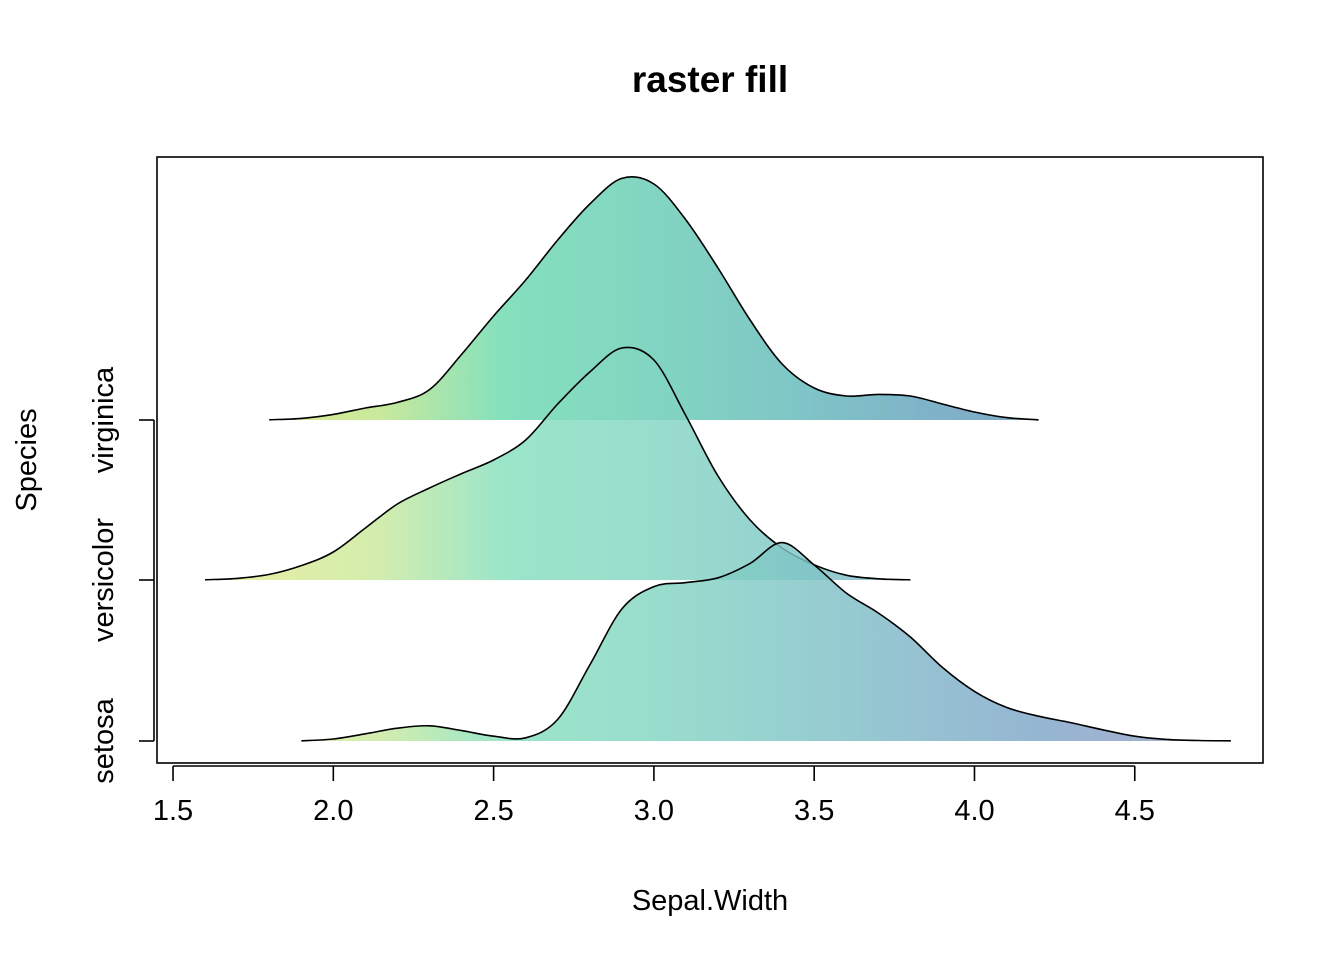 The height and width of the screenshot is (960, 1344). What do you see at coordinates (104, 740) in the screenshot?
I see `y-tick-label-setosa: setosa` at bounding box center [104, 740].